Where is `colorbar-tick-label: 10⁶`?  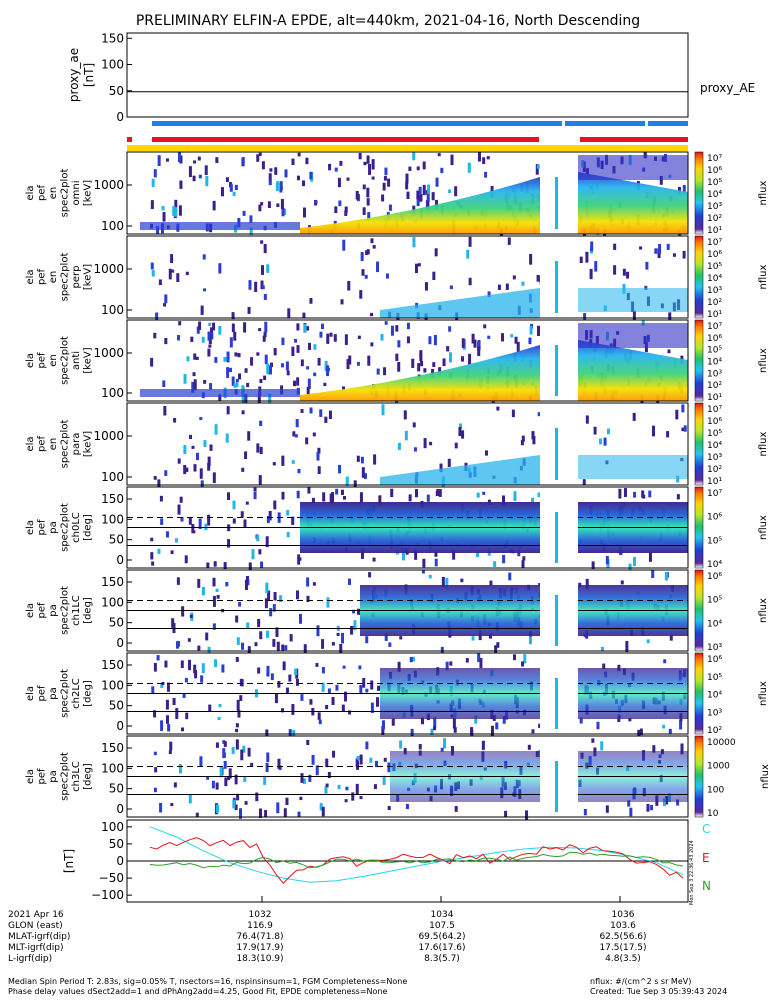 colorbar-tick-label: 10⁶ is located at coordinates (714, 577).